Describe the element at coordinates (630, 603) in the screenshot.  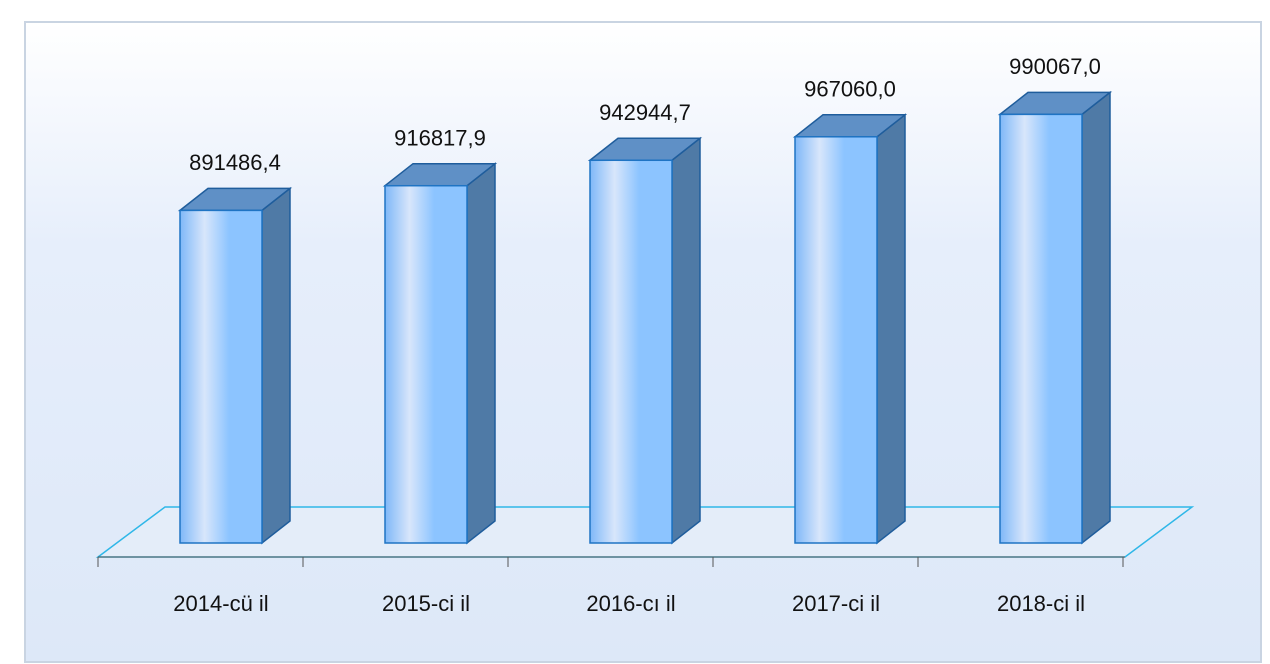
I see `x-tick-label: 2016-cı il` at that location.